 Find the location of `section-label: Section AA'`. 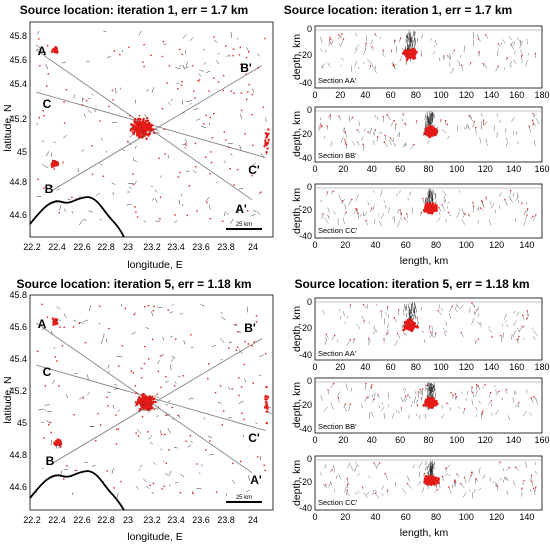

section-label: Section AA' is located at coordinates (337, 80).